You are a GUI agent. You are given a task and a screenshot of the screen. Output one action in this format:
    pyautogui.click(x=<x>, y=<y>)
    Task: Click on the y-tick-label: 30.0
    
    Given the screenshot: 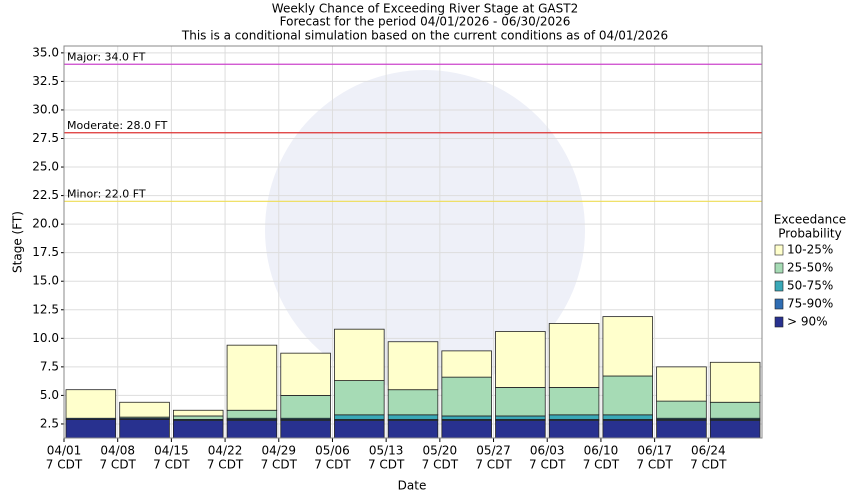 What is the action you would take?
    pyautogui.click(x=45, y=109)
    